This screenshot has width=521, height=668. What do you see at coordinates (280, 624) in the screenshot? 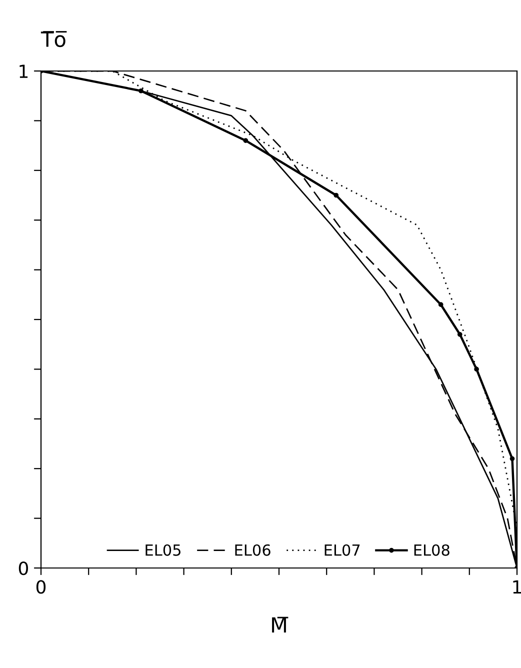
I see `x-axis-title: M̅` at bounding box center [280, 624].